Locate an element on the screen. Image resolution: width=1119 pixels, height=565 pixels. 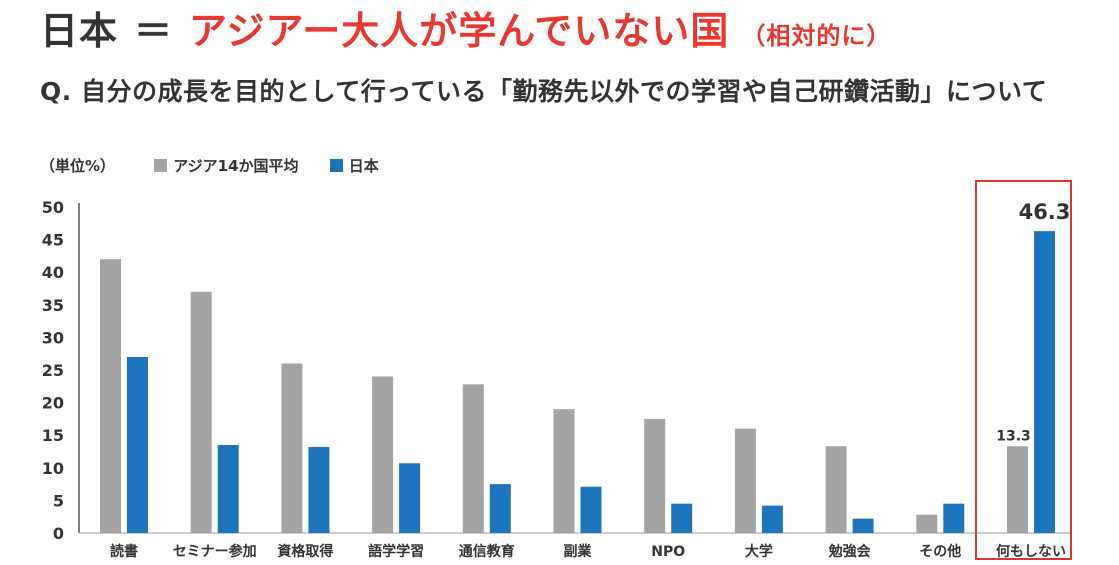
x-tick-label: 通信教育 is located at coordinates (487, 551).